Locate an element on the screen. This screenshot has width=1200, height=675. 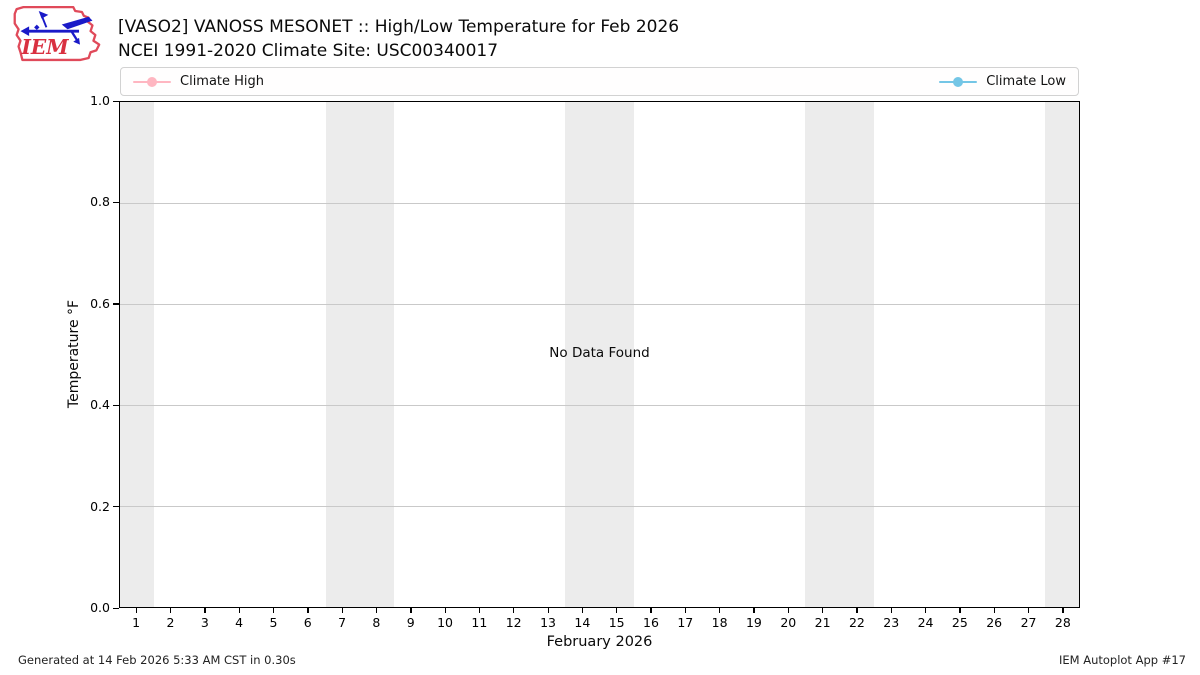
climate-low-line-marker-icon is located at coordinates (958, 82).